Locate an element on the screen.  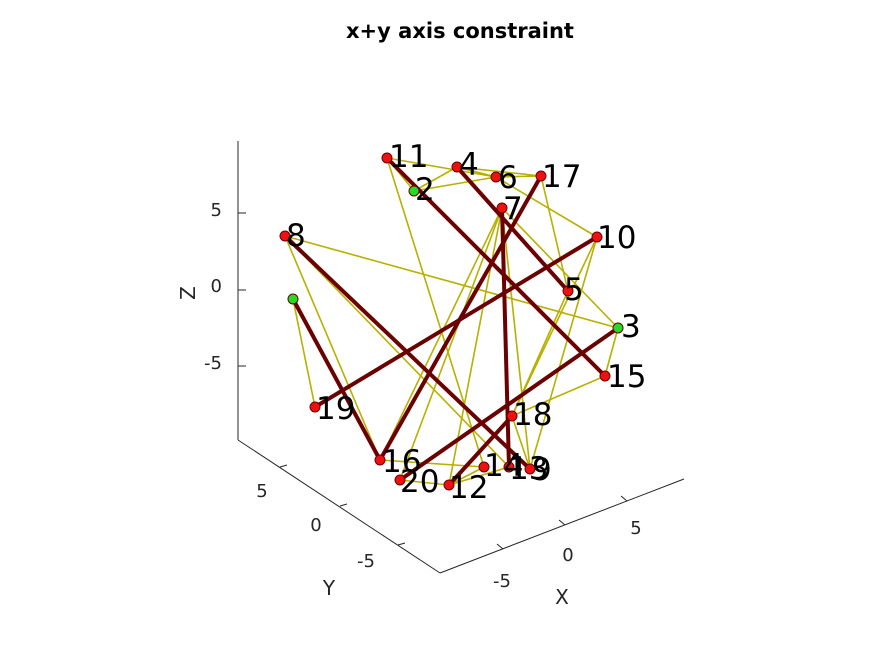
figure-title: x+y axis constraint is located at coordinates (460, 31).